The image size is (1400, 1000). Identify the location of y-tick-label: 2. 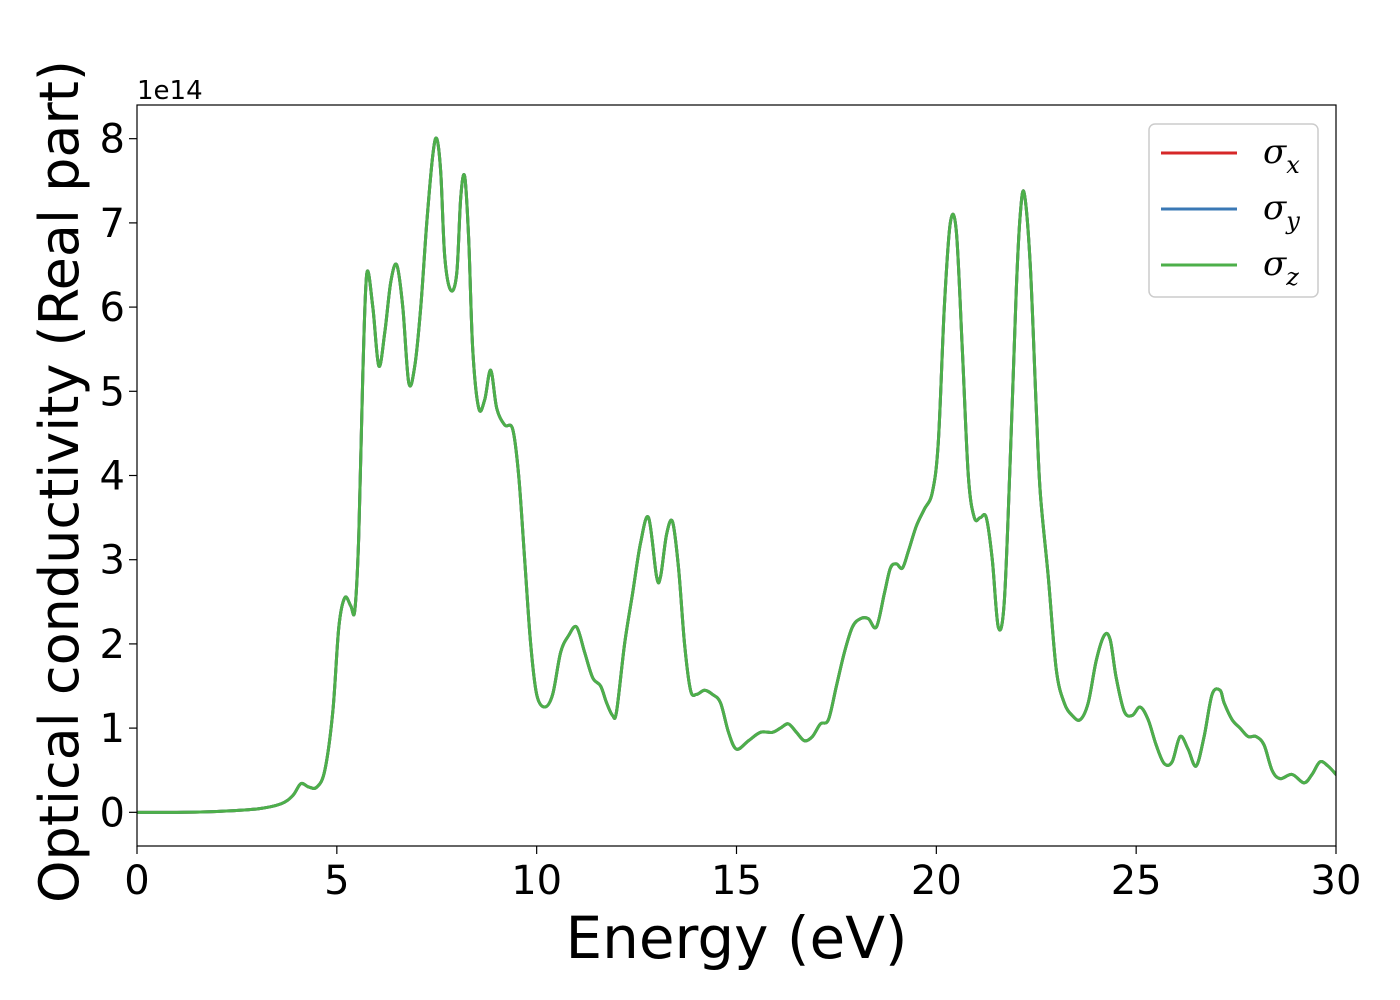
(112, 645).